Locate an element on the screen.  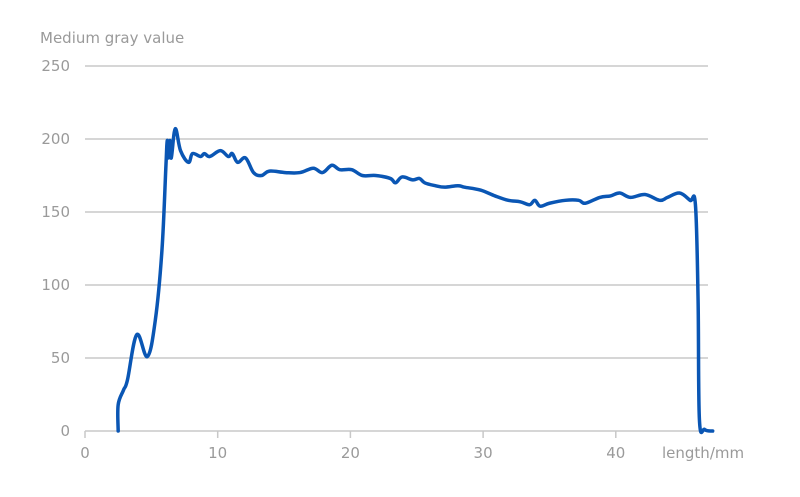
x-tick-label: 10 is located at coordinates (217, 453).